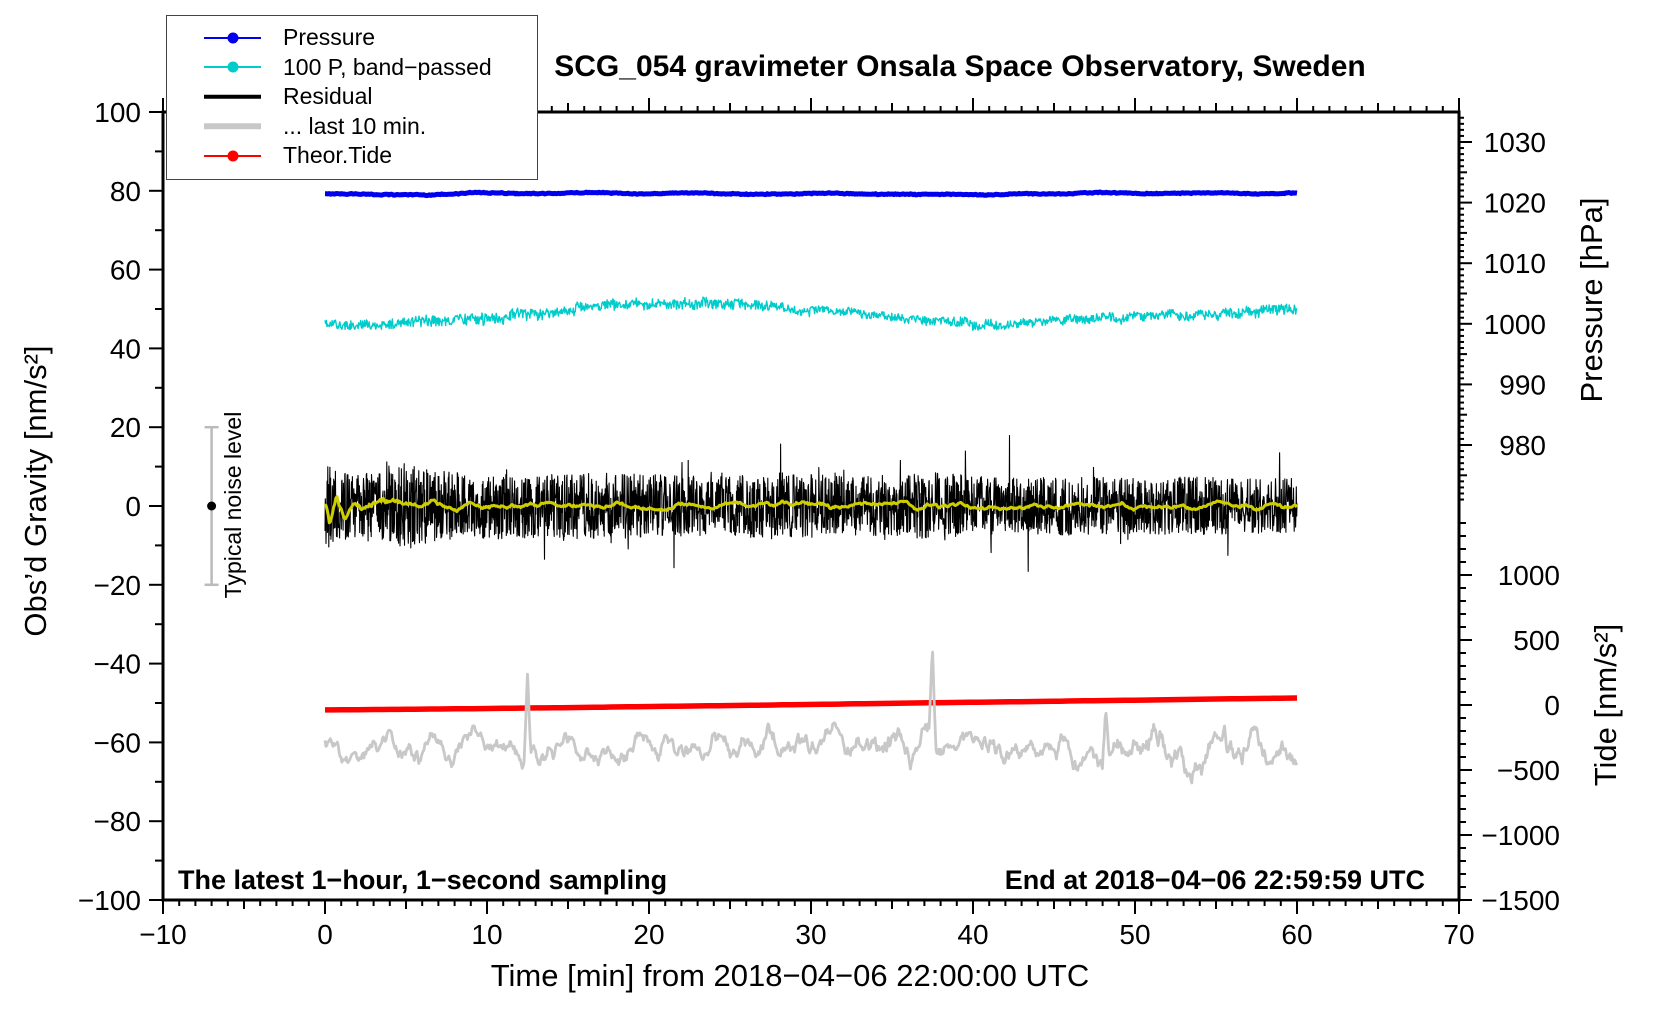 The width and height of the screenshot is (1660, 1020). Describe the element at coordinates (355, 125) in the screenshot. I see `legend-label: ... last 10 min.` at that location.